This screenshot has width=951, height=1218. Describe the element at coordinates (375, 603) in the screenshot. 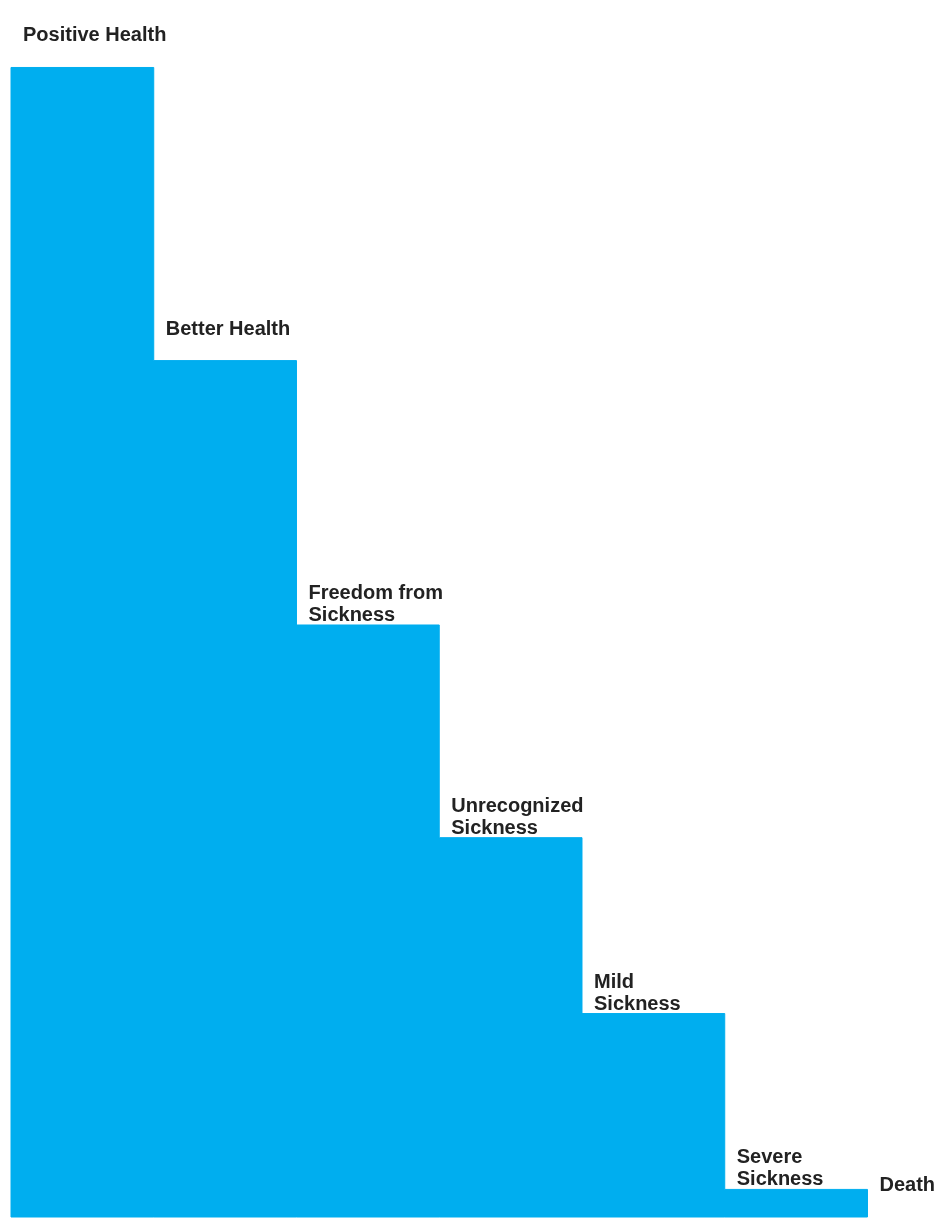

I see `annotation: Freedom from Sickness` at that location.